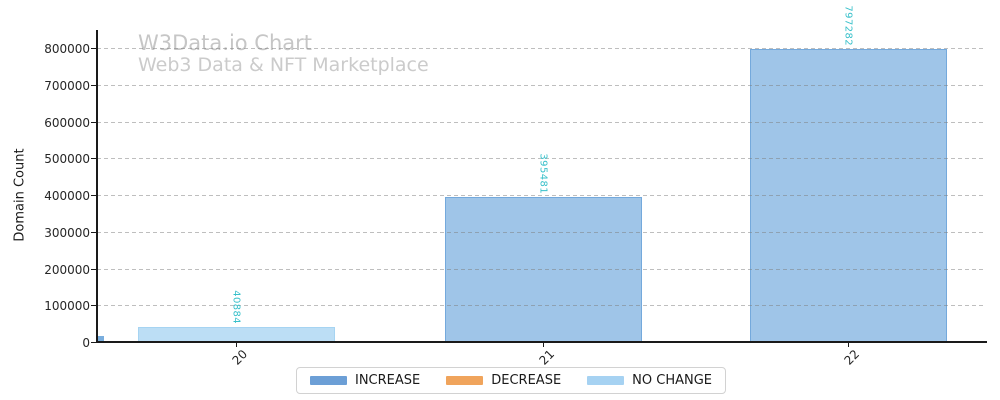 The height and width of the screenshot is (400, 1000). What do you see at coordinates (848, 25) in the screenshot?
I see `bar-value-label: 797282` at bounding box center [848, 25].